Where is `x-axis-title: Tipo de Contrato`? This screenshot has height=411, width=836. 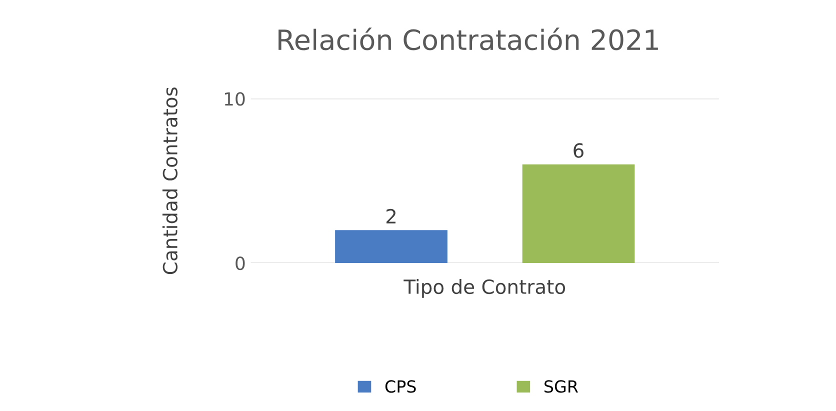
x-axis-title: Tipo de Contrato is located at coordinates (485, 288).